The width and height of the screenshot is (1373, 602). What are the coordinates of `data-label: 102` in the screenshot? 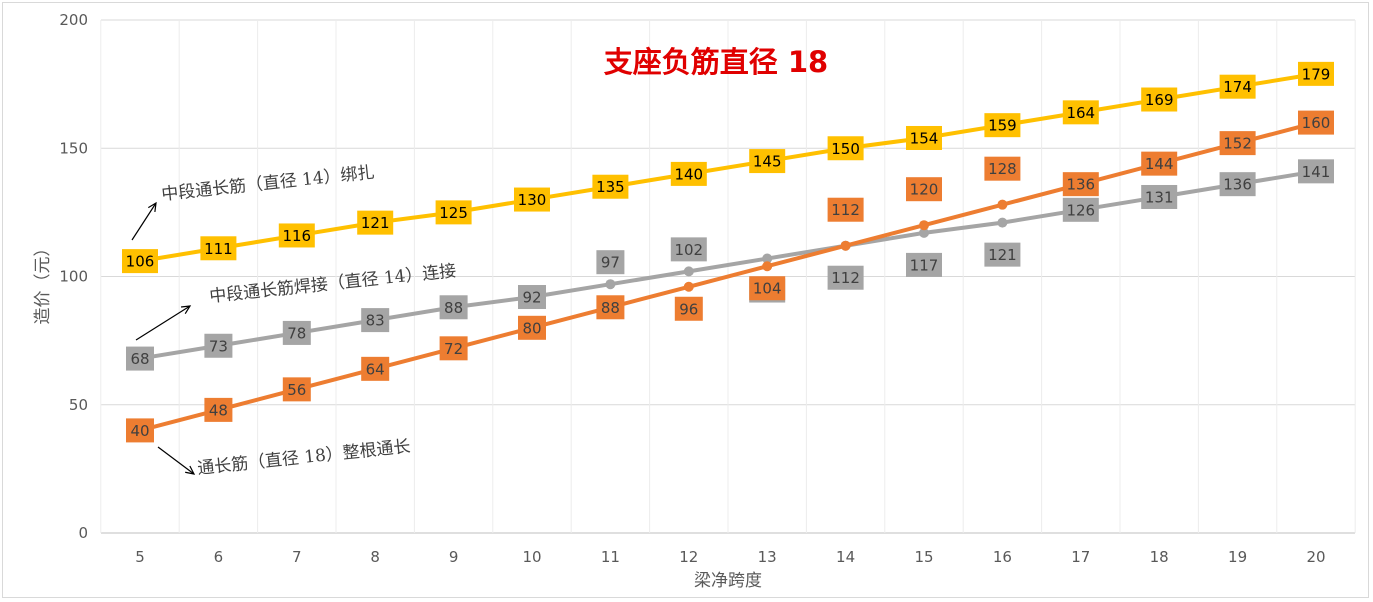 It's located at (688, 250).